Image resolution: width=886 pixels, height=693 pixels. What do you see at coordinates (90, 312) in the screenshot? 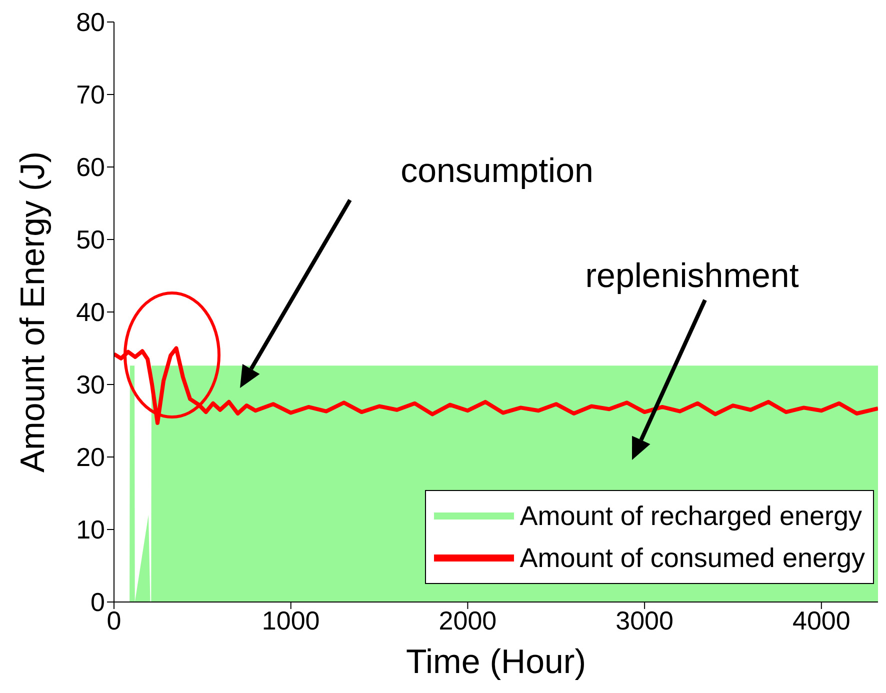
I see `y-tick-label: 40` at bounding box center [90, 312].